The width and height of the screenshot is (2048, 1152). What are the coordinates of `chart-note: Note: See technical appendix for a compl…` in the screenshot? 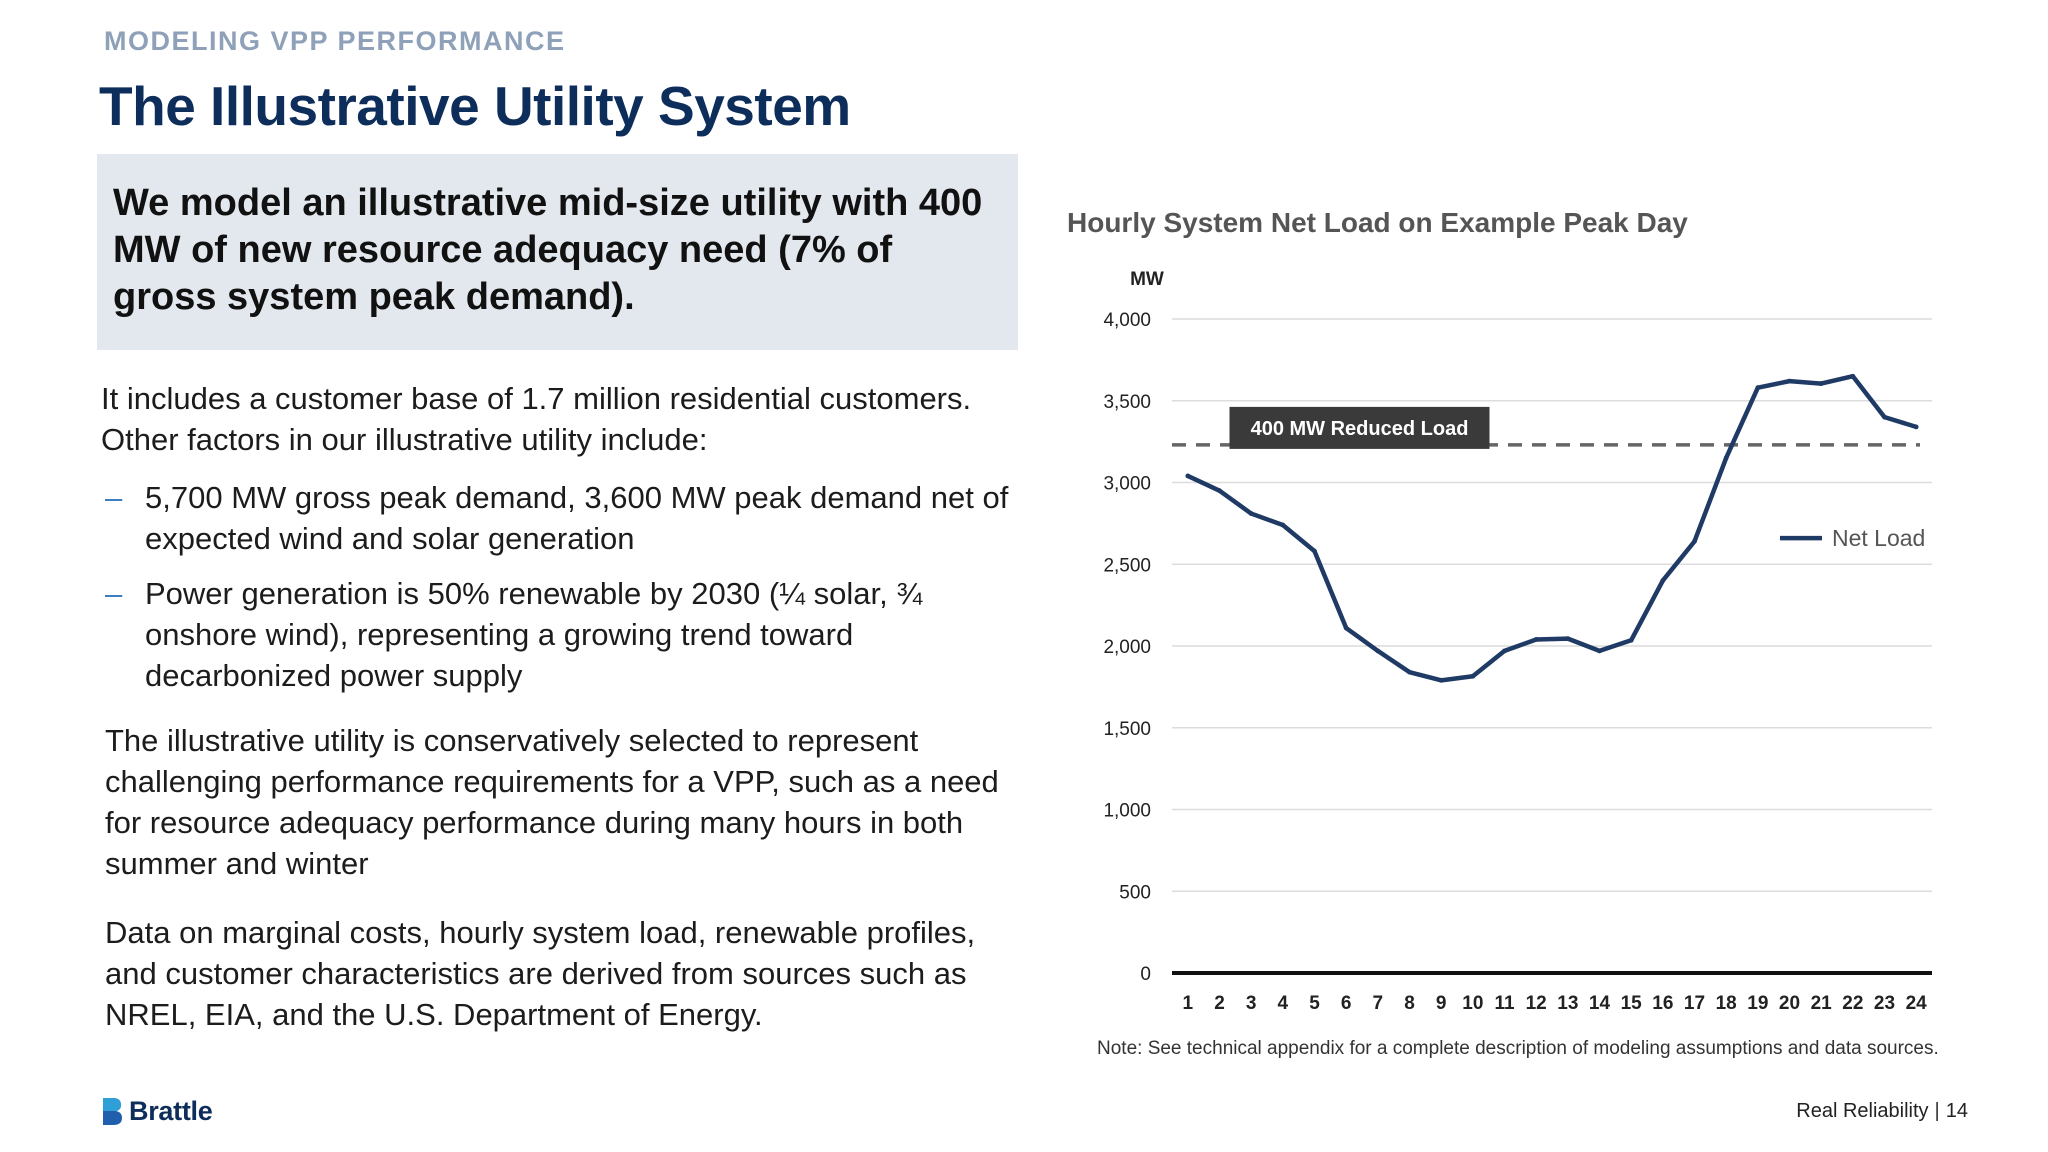 It's located at (1518, 1048).